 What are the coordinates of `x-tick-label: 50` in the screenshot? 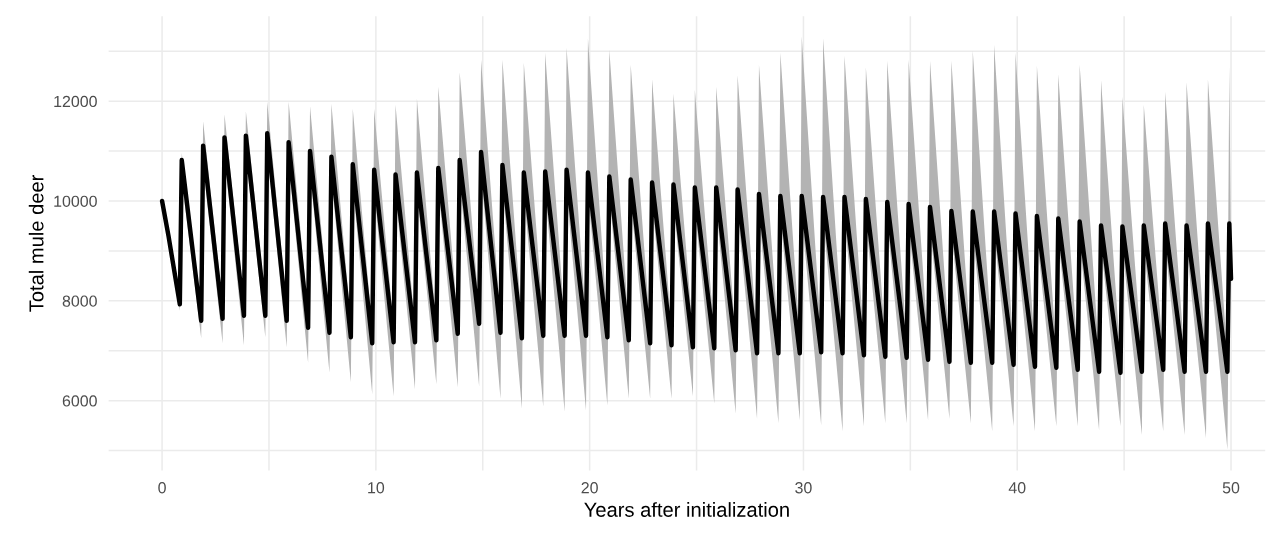 It's located at (1231, 488).